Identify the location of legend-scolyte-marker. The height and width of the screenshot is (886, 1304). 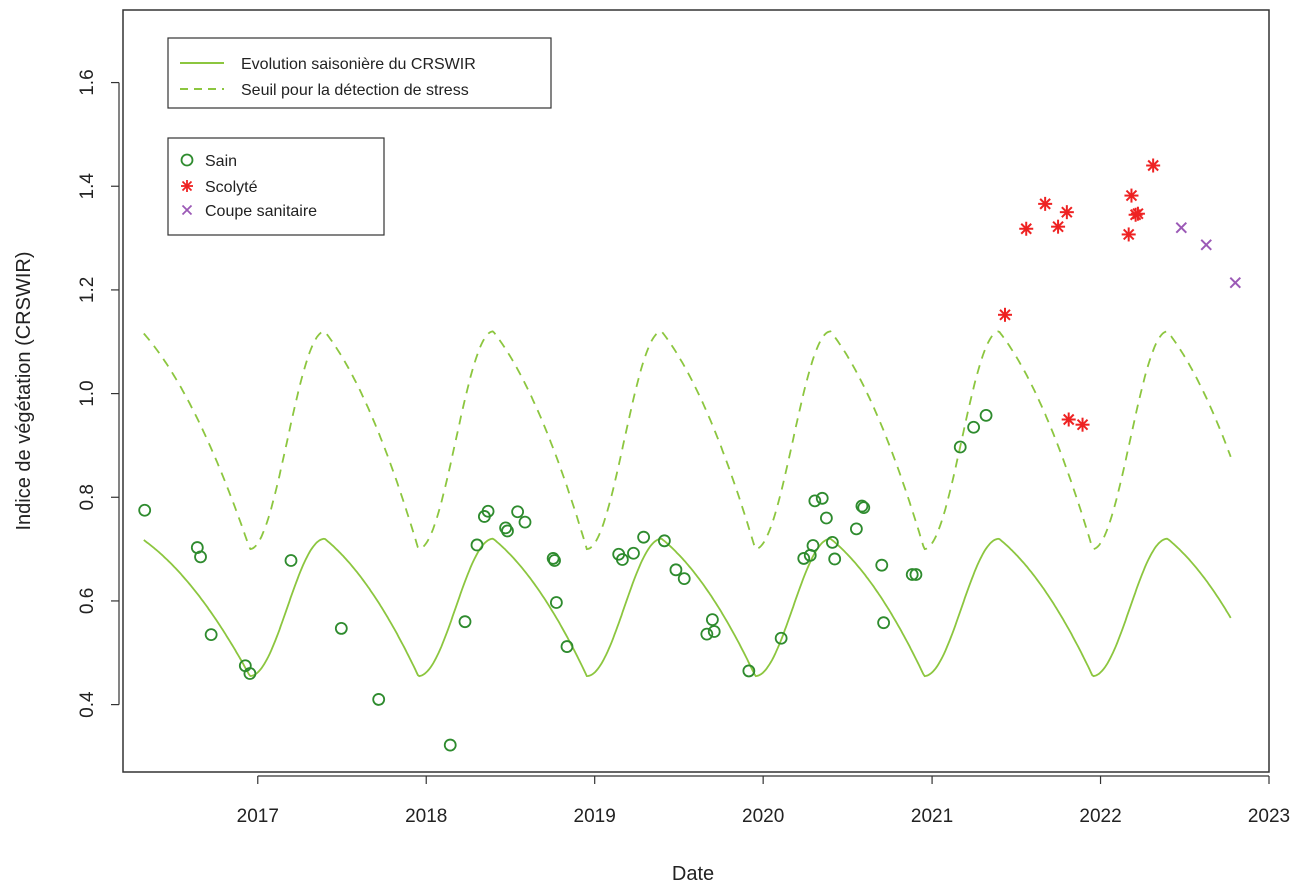
(187, 186).